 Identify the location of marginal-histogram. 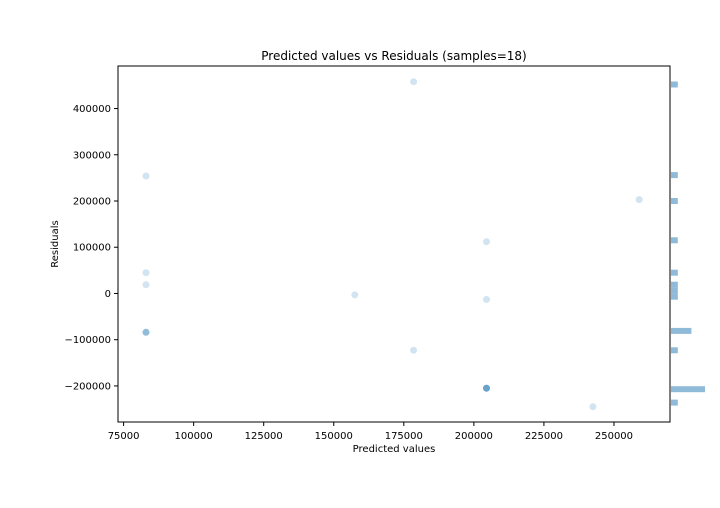
(688, 243).